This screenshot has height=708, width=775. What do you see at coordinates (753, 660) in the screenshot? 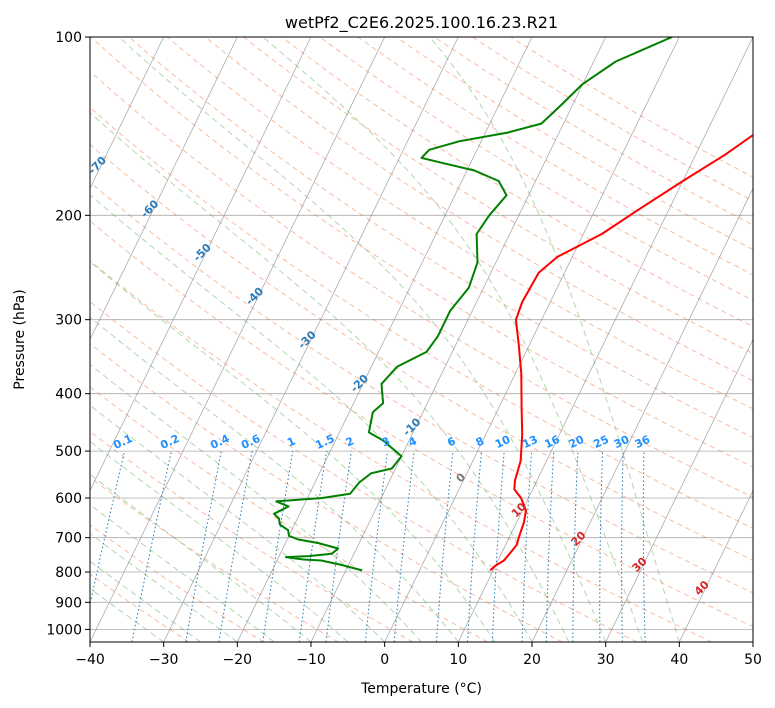
I see `x-tick-label: 50` at bounding box center [753, 660].